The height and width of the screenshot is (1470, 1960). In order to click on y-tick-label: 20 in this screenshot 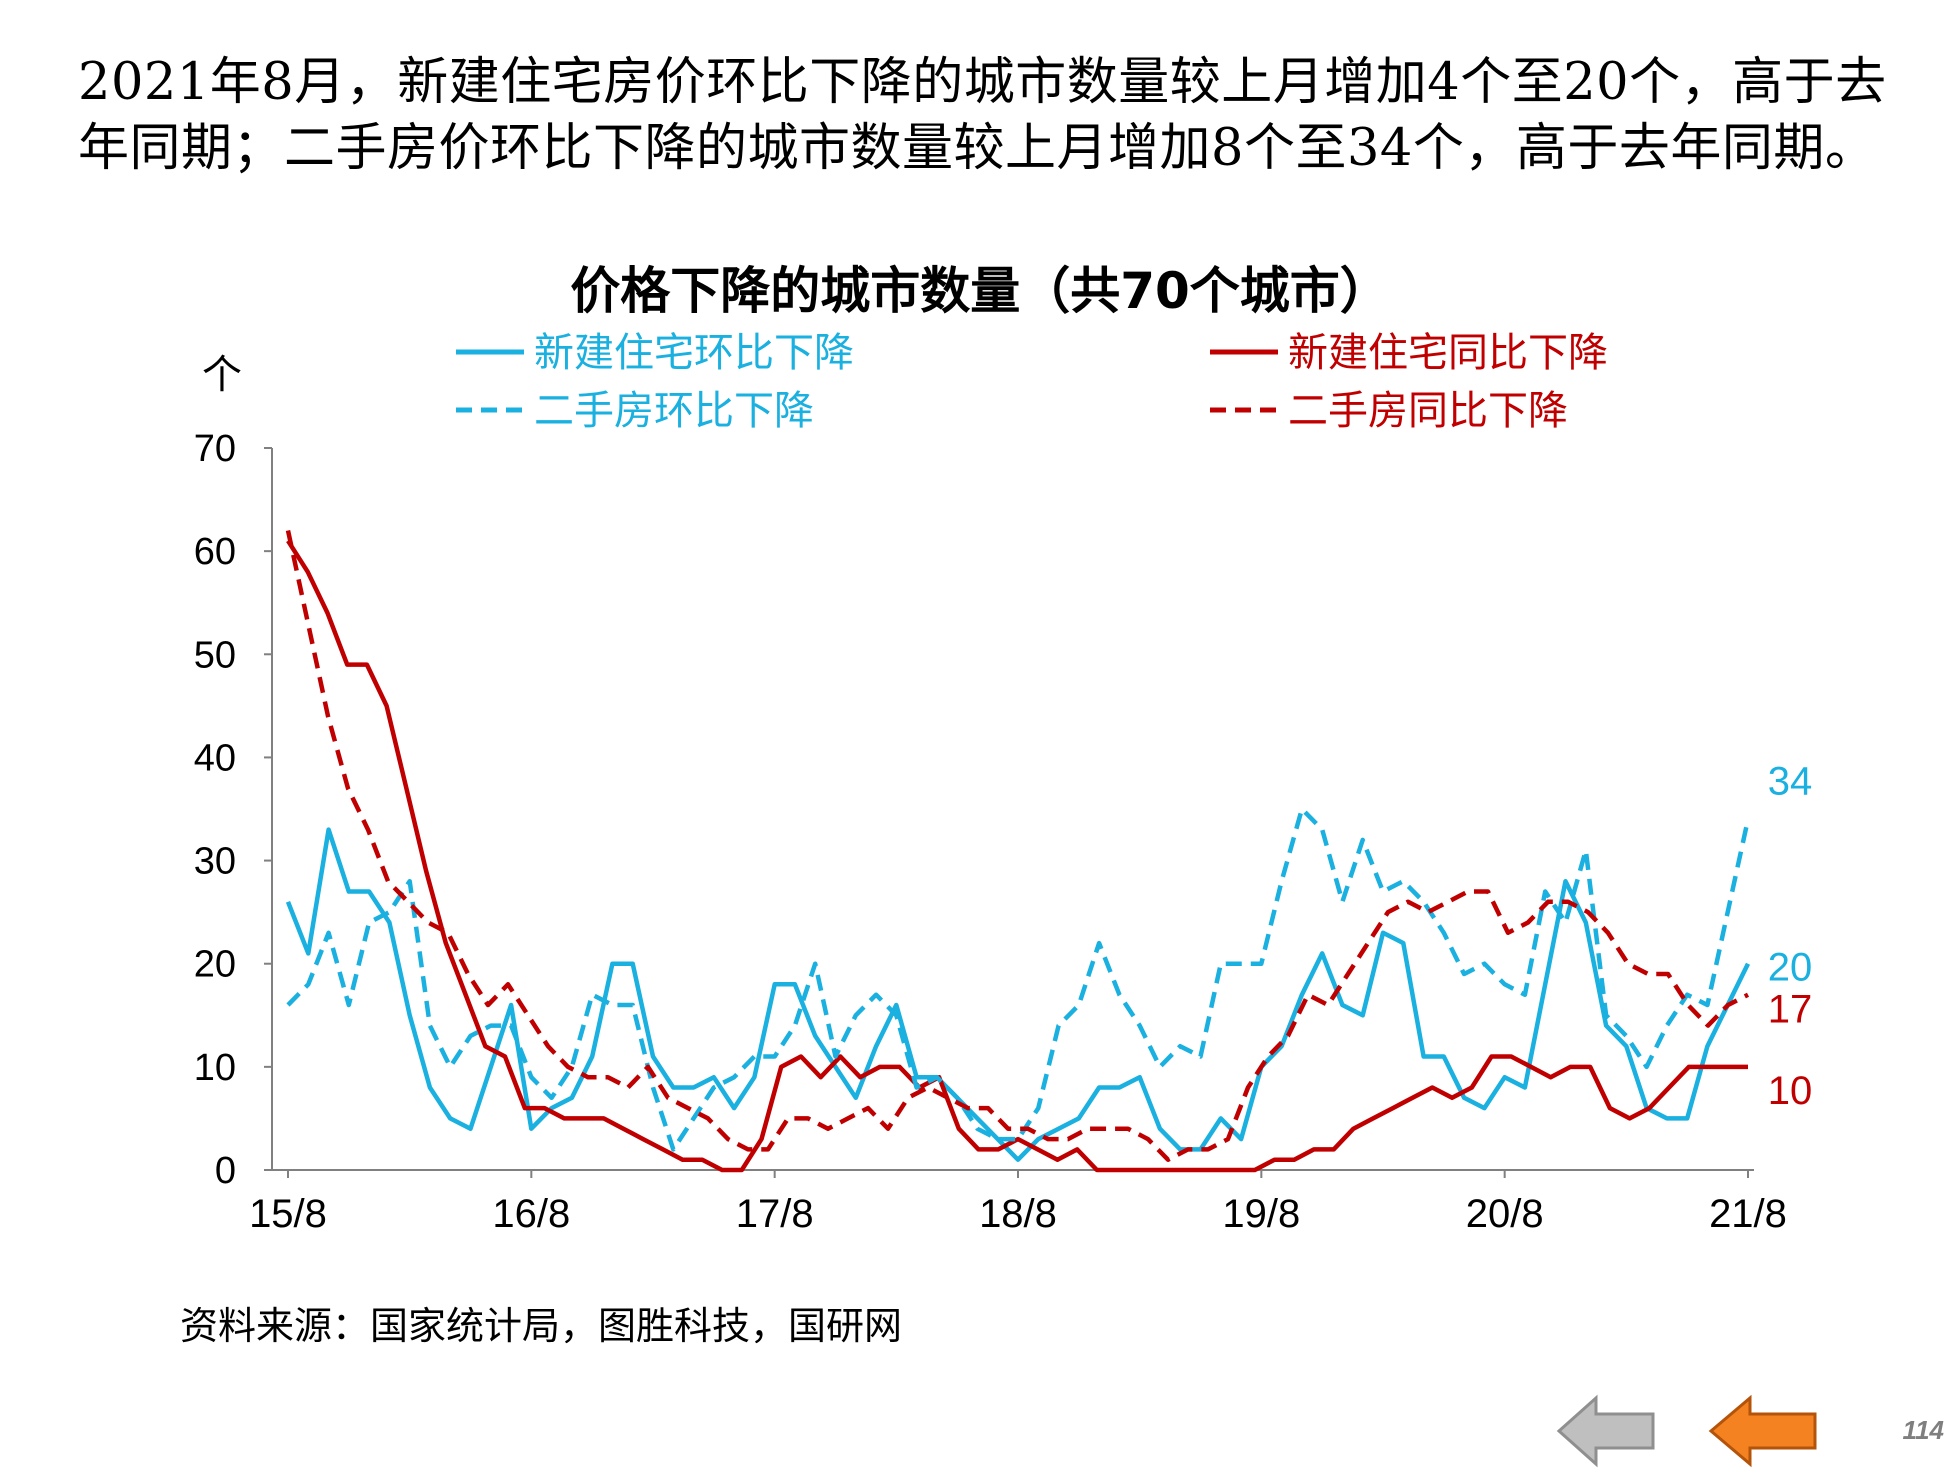, I will do `click(215, 965)`.